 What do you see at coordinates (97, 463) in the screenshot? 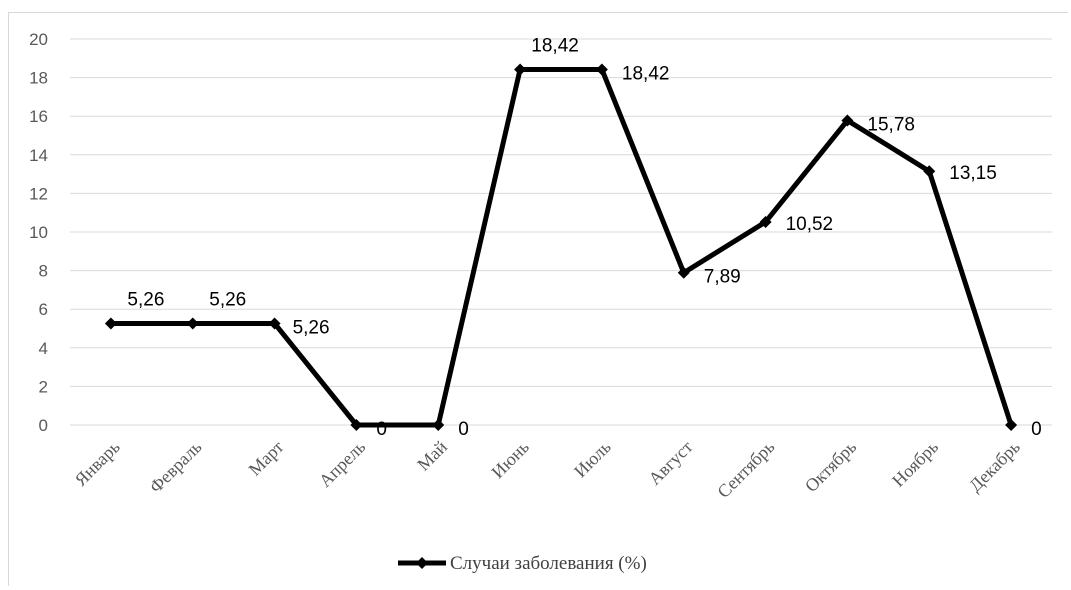
I see `x-tick-label: Январь` at bounding box center [97, 463].